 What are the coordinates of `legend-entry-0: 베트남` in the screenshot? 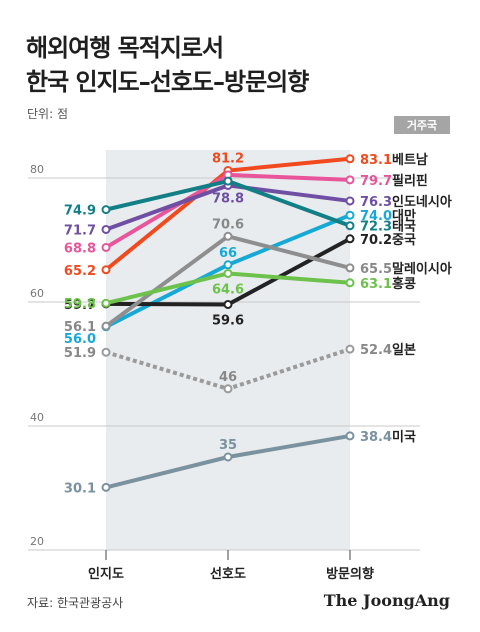 It's located at (410, 160).